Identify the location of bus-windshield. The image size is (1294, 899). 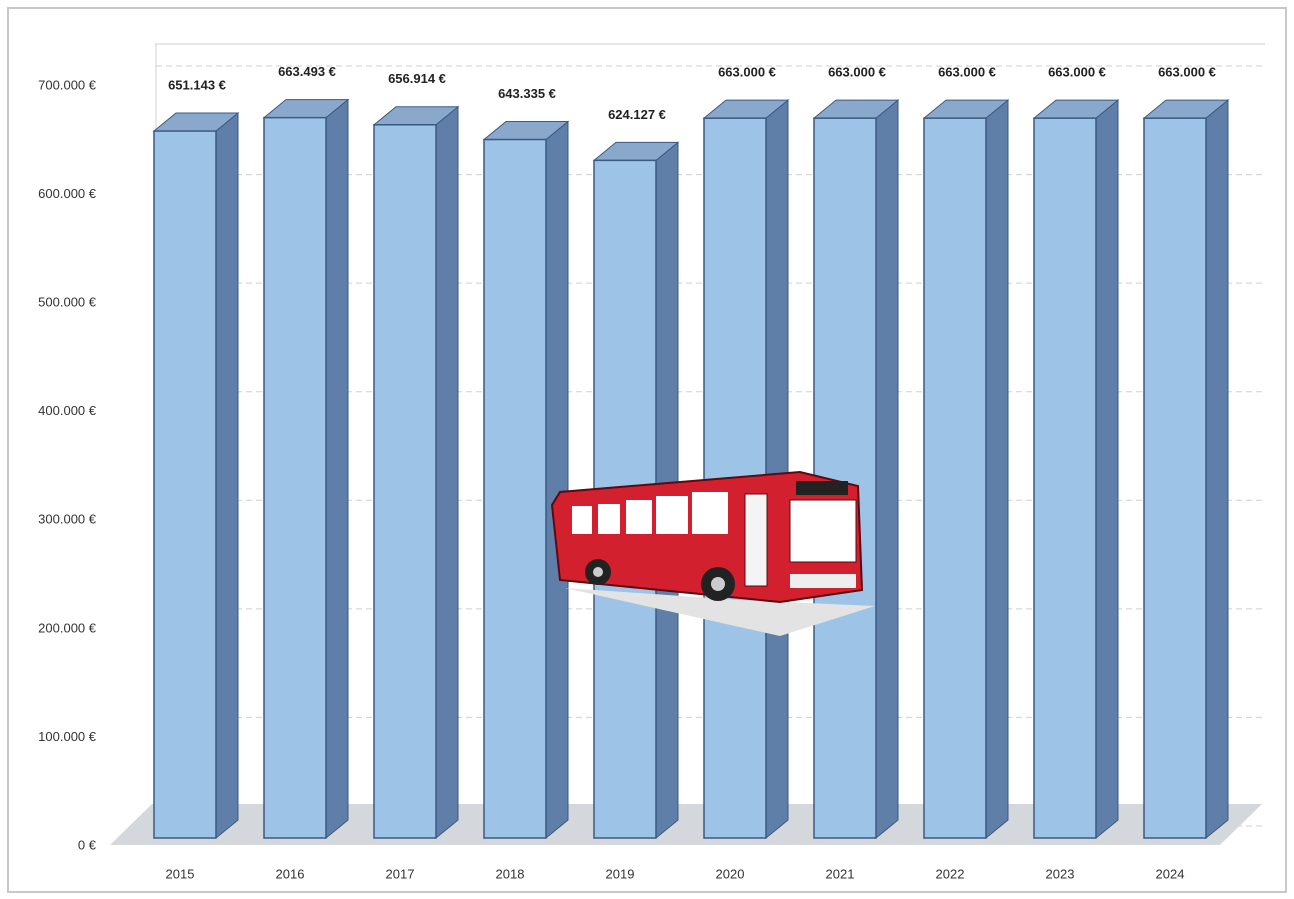
(823, 531).